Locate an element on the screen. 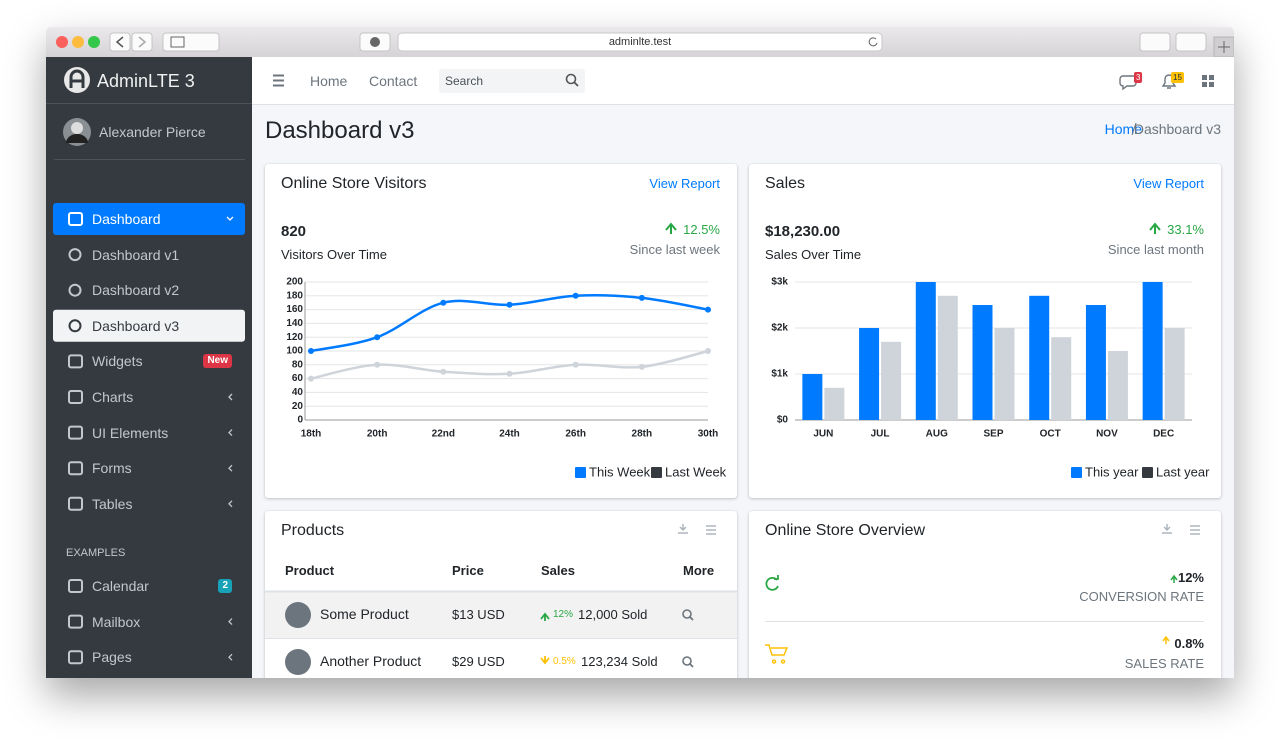 The width and height of the screenshot is (1280, 744). menu-item: Charts is located at coordinates (113, 397).